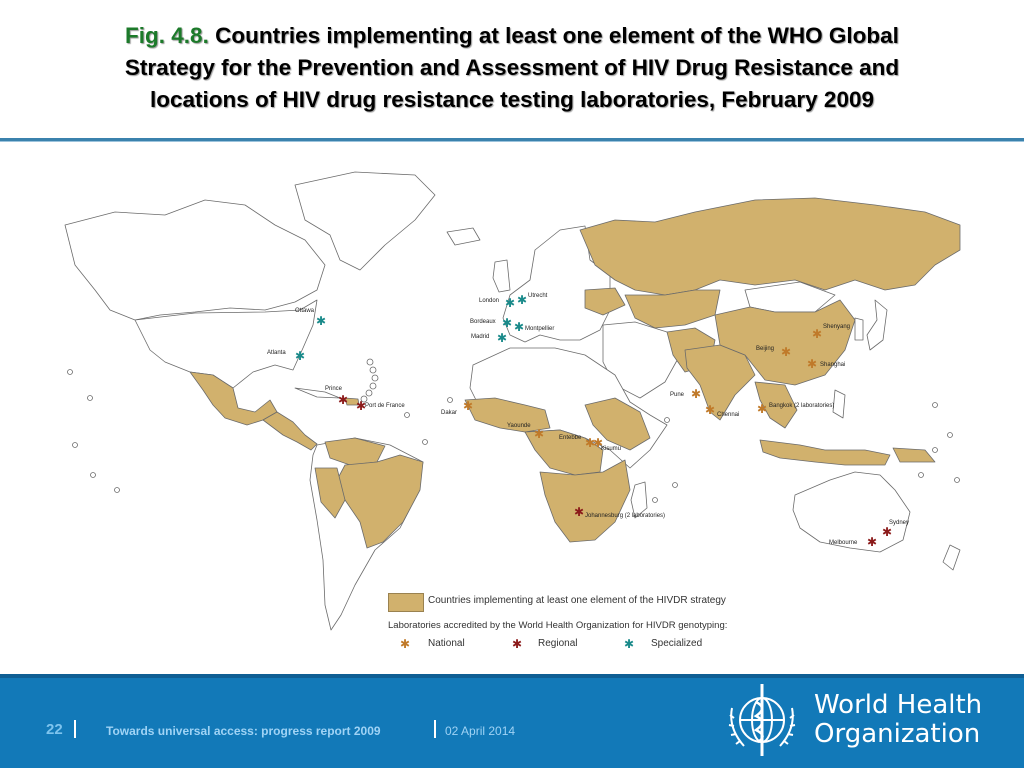 This screenshot has width=1024, height=768. I want to click on lab-label-montpellier: Montpellier, so click(540, 329).